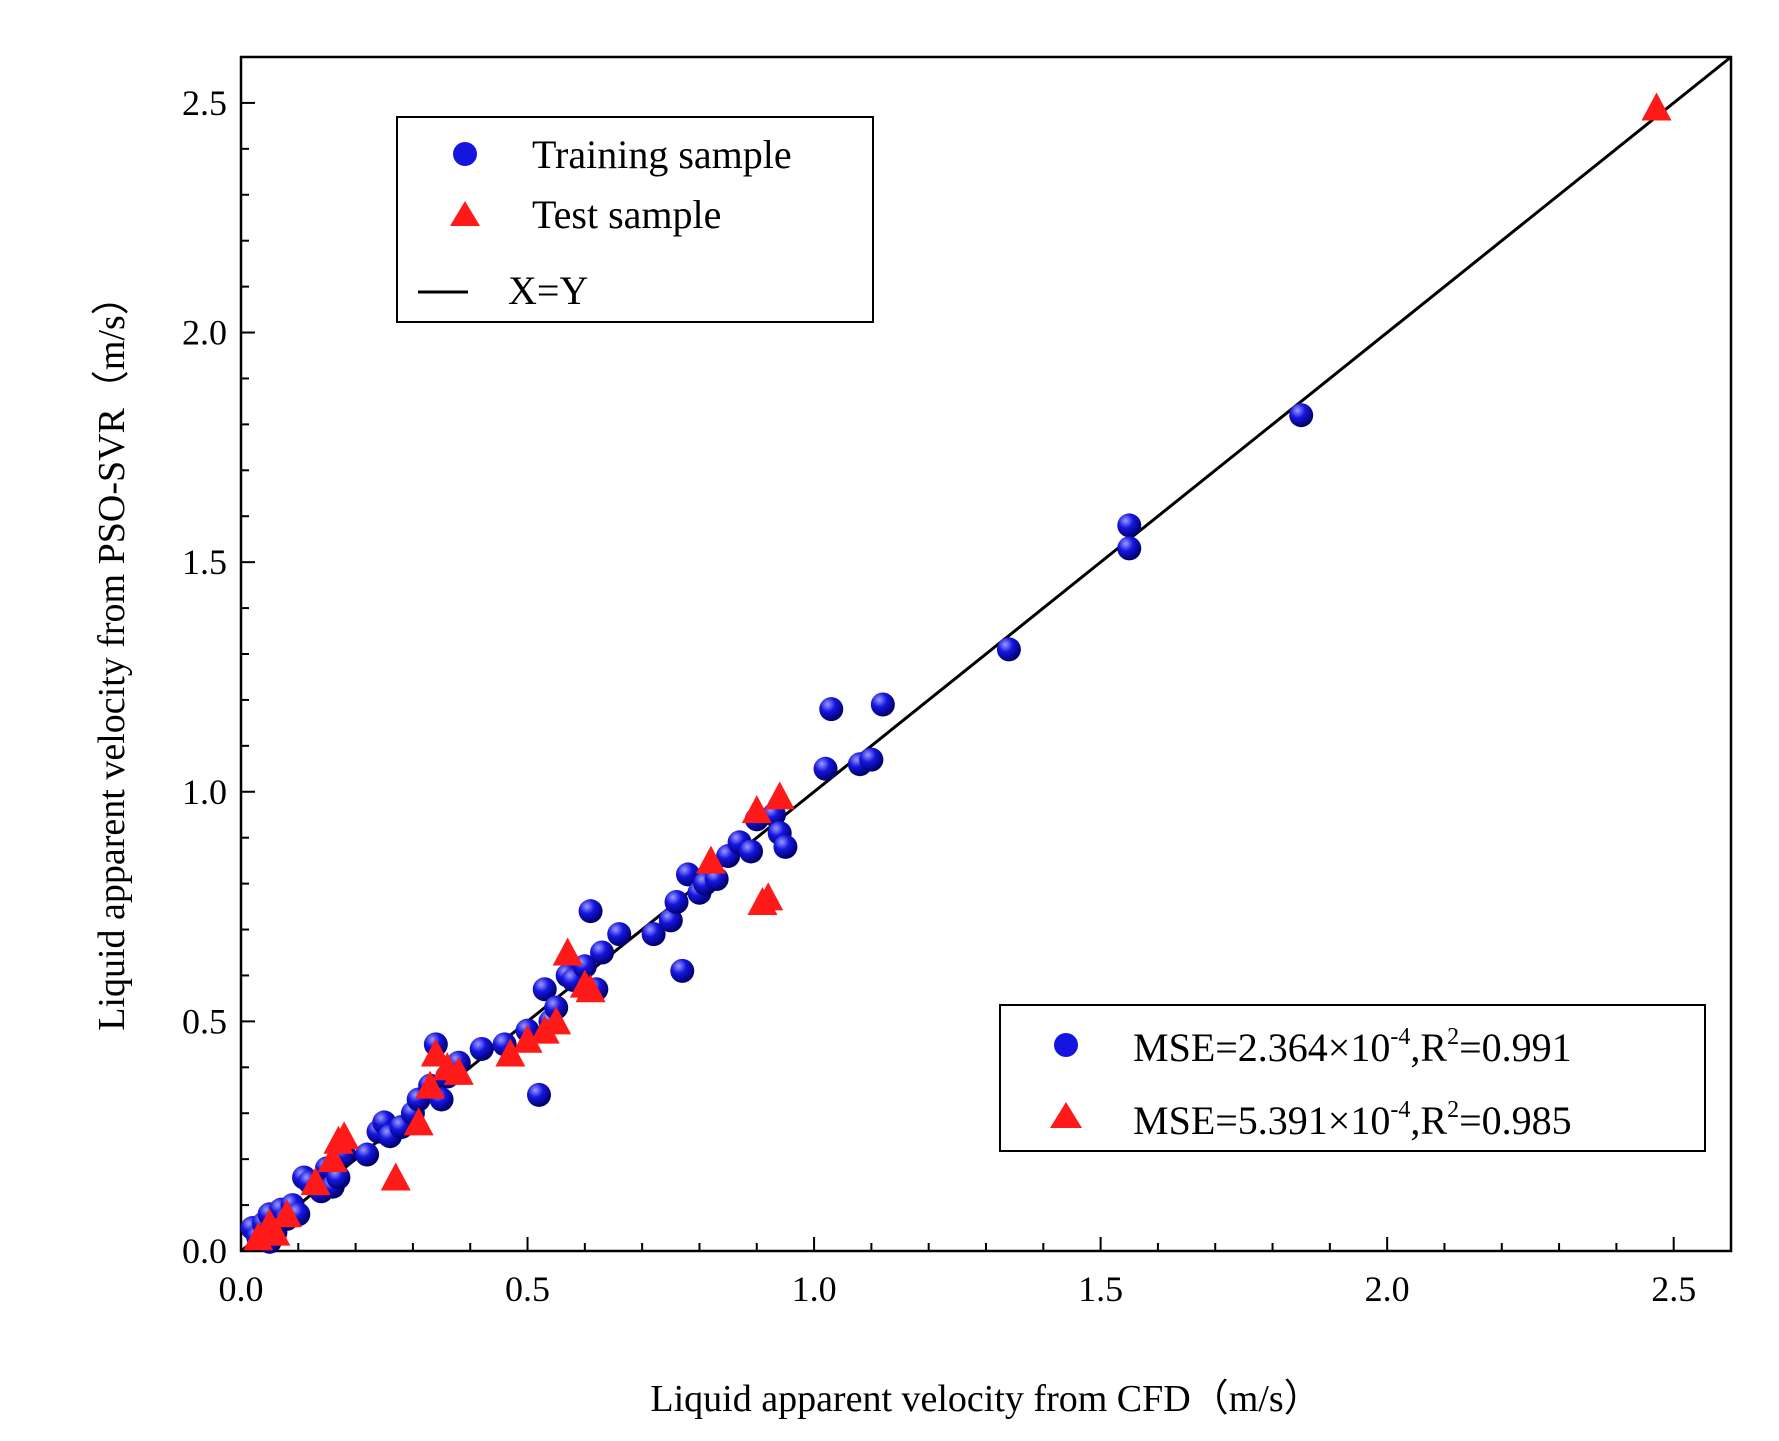 The image size is (1779, 1441). What do you see at coordinates (204, 1251) in the screenshot?
I see `y-tick-label: 0.0` at bounding box center [204, 1251].